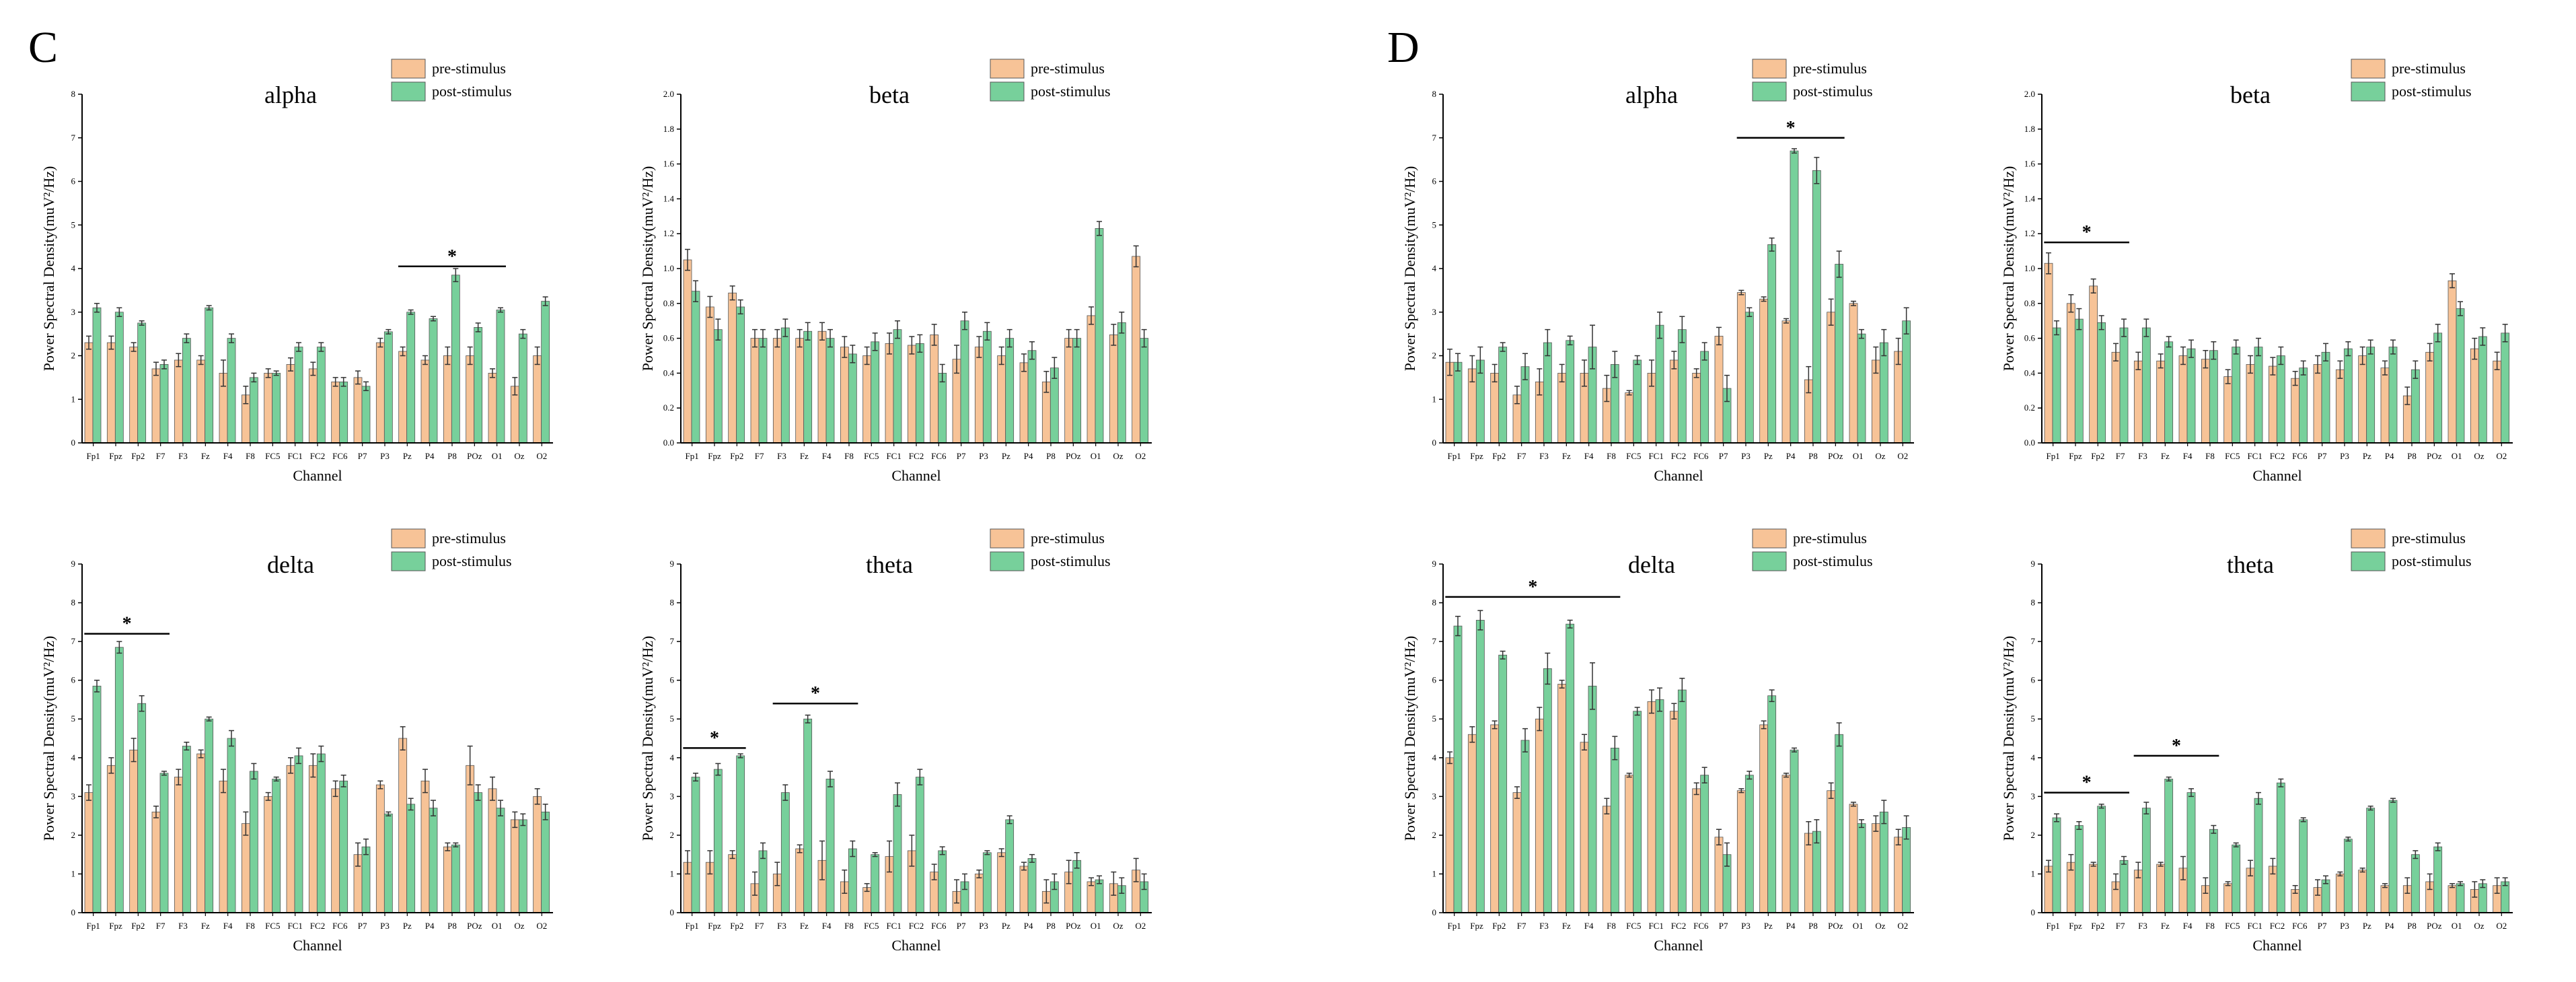 The width and height of the screenshot is (2576, 982). Describe the element at coordinates (2272, 405) in the screenshot. I see `pre-stimulus-bar-FC2` at that location.